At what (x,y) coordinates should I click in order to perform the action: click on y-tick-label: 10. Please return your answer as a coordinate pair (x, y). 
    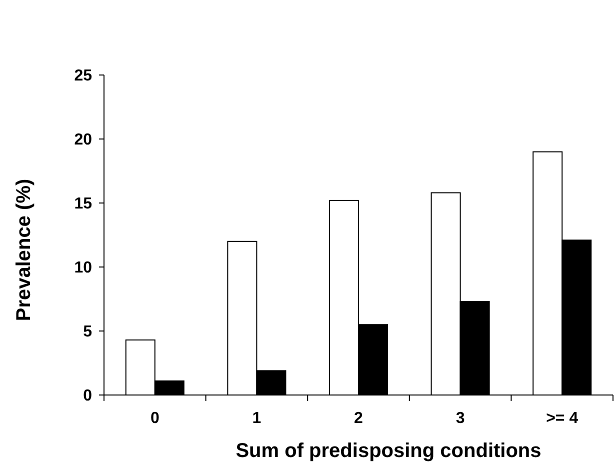
    Looking at the image, I should click on (83, 268).